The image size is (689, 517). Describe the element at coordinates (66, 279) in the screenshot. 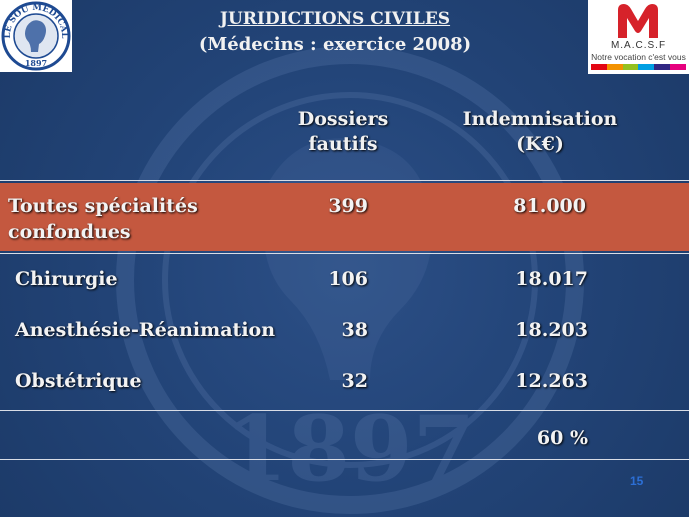

I see `row-label-chirurgie: Chirurgie` at that location.